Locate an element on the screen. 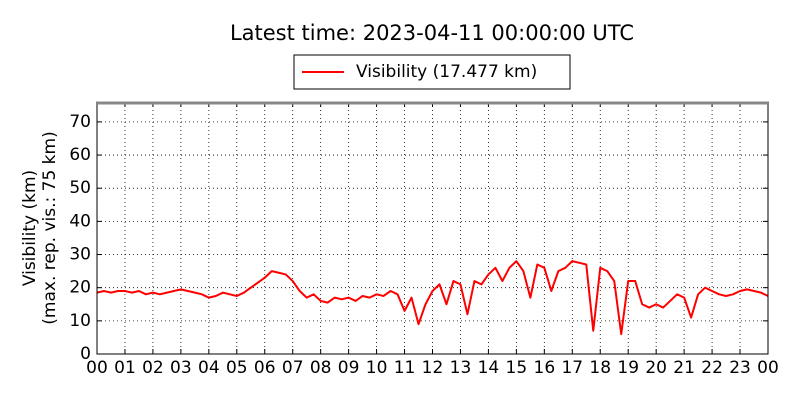  x-tick-label: 19 is located at coordinates (628, 368).